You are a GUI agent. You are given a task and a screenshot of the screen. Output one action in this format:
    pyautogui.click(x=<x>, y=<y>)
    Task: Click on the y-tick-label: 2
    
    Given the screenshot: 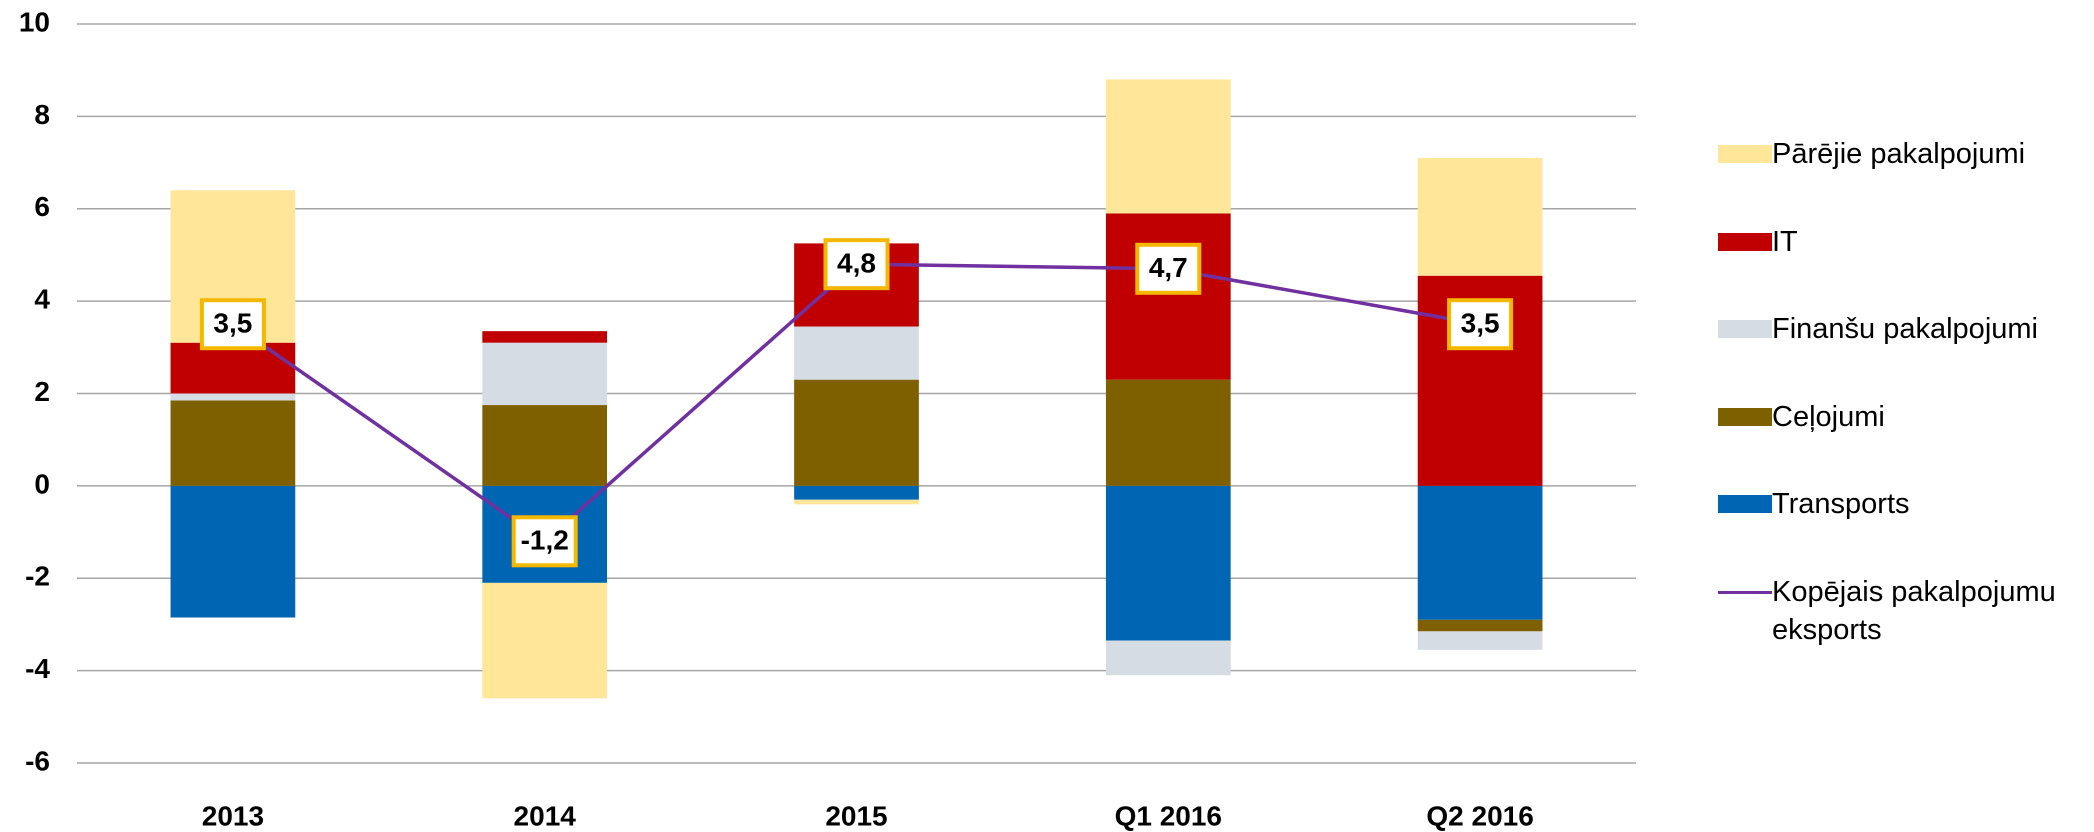 What is the action you would take?
    pyautogui.click(x=42, y=391)
    